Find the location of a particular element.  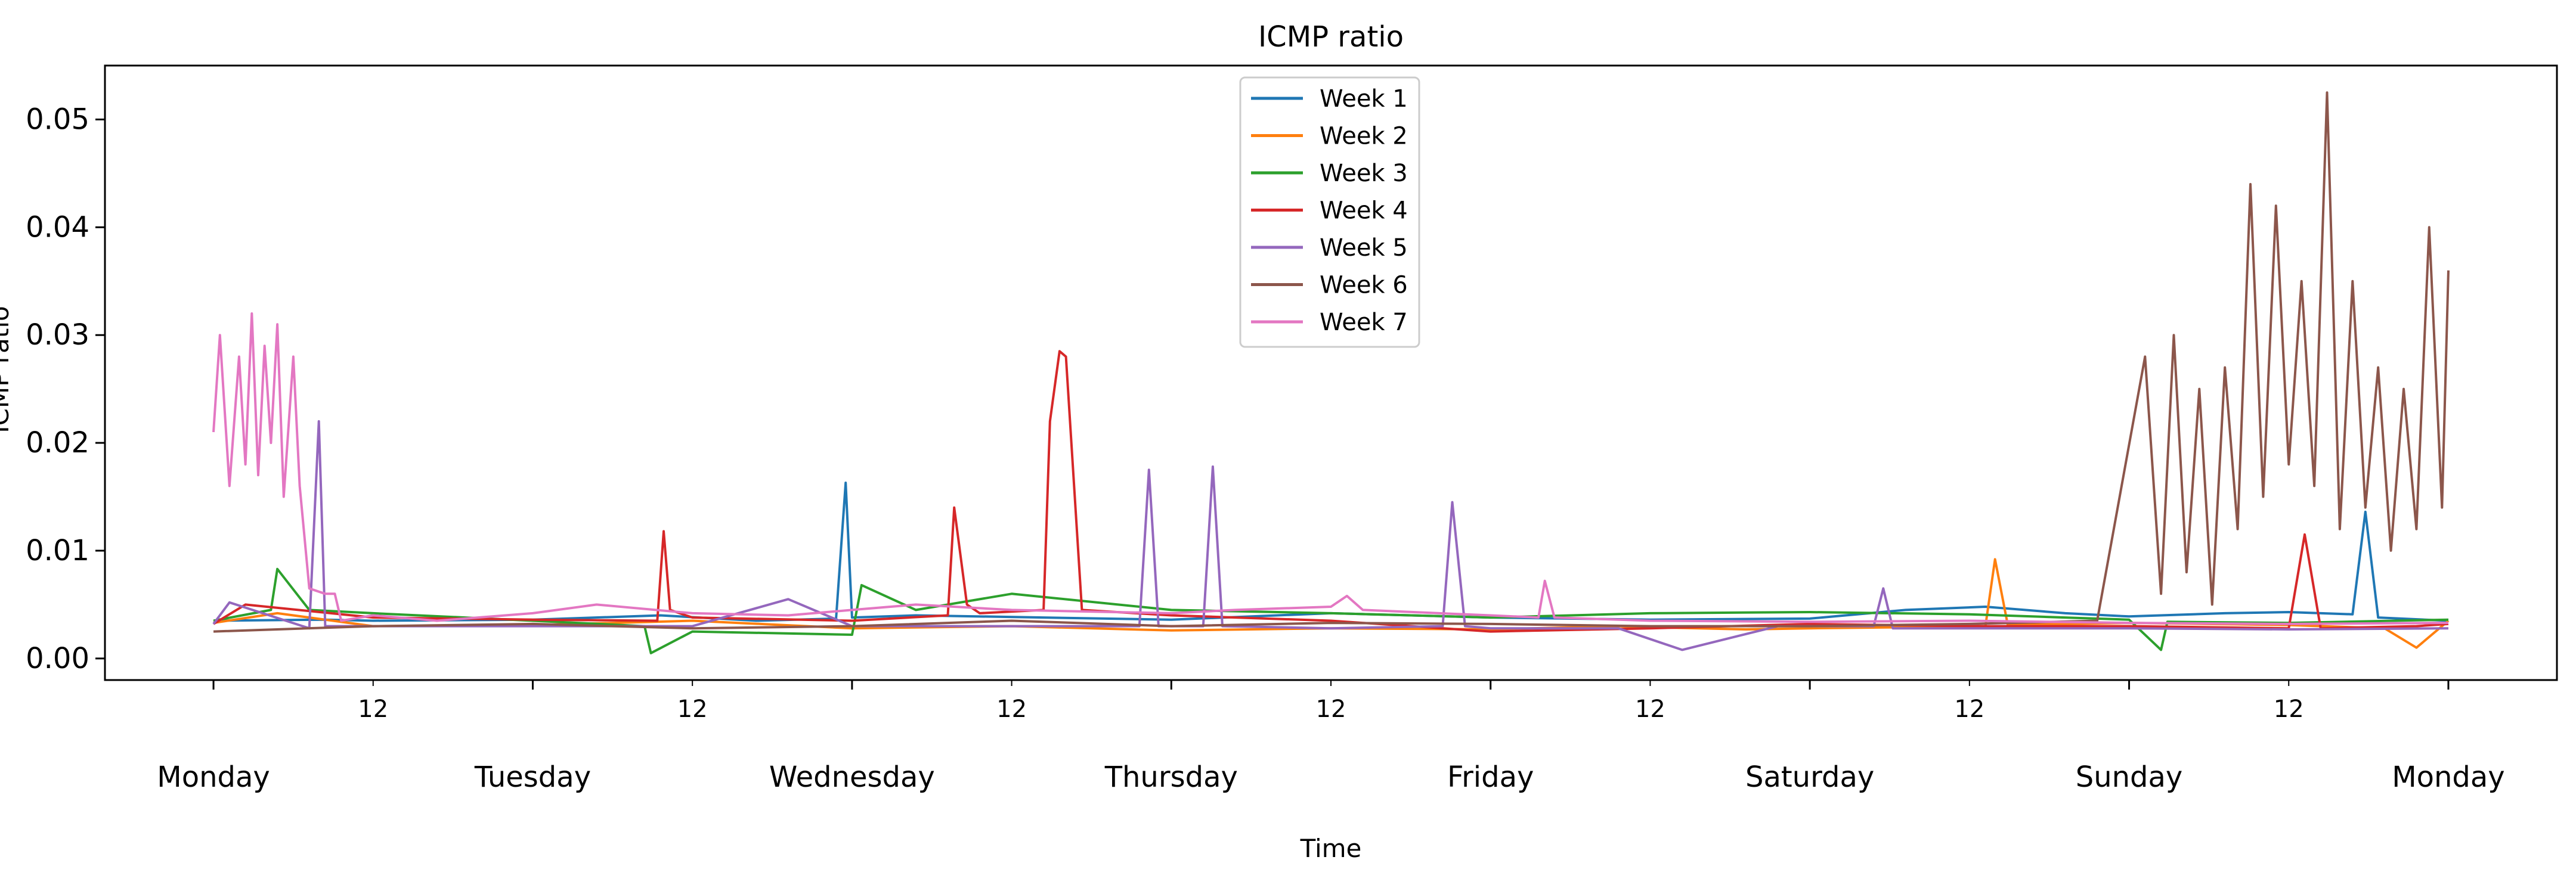

y-tick-label: 0.04 is located at coordinates (58, 227).